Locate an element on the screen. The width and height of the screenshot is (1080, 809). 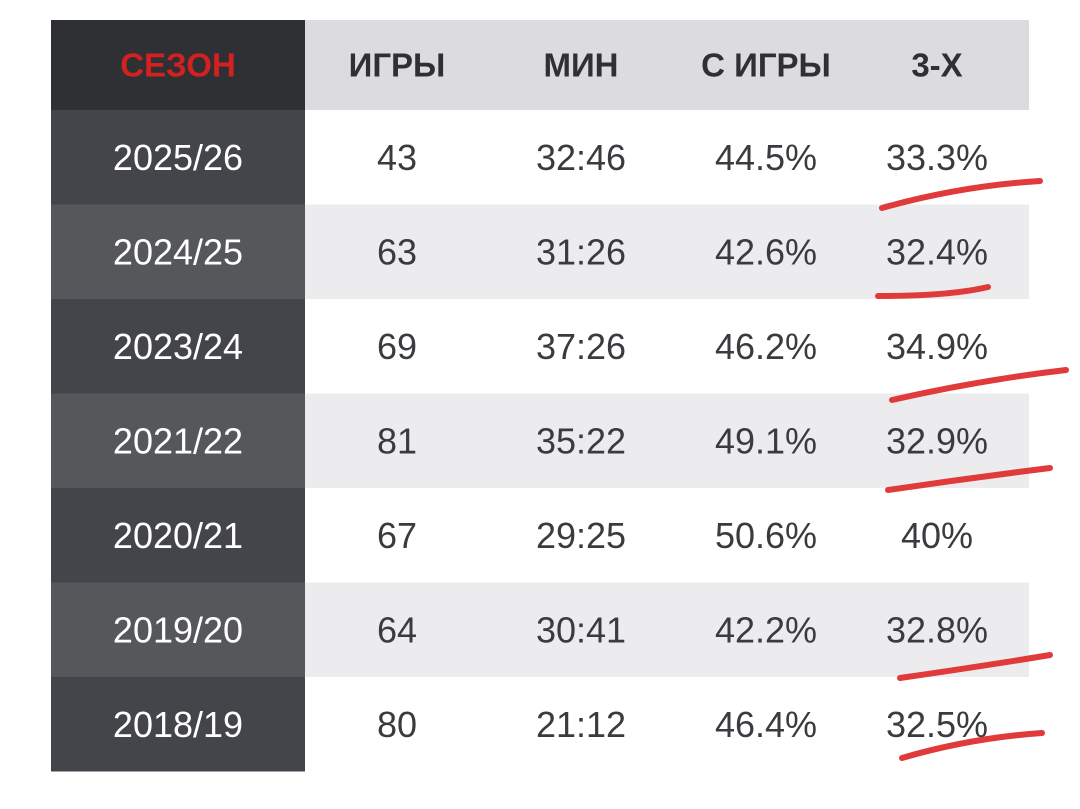
season-label: 2025/26 is located at coordinates (178, 157).